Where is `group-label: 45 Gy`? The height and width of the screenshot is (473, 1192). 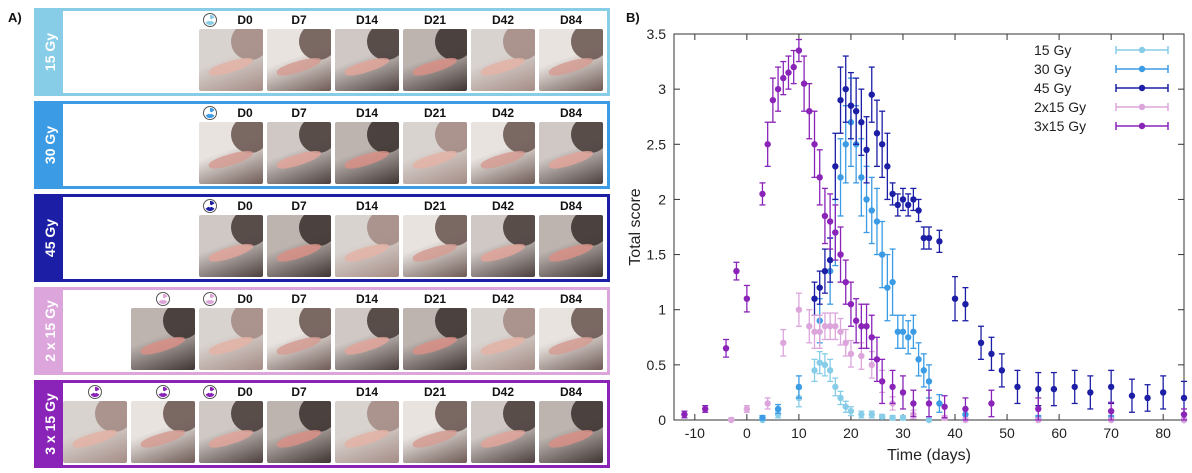 group-label: 45 Gy is located at coordinates (50, 238).